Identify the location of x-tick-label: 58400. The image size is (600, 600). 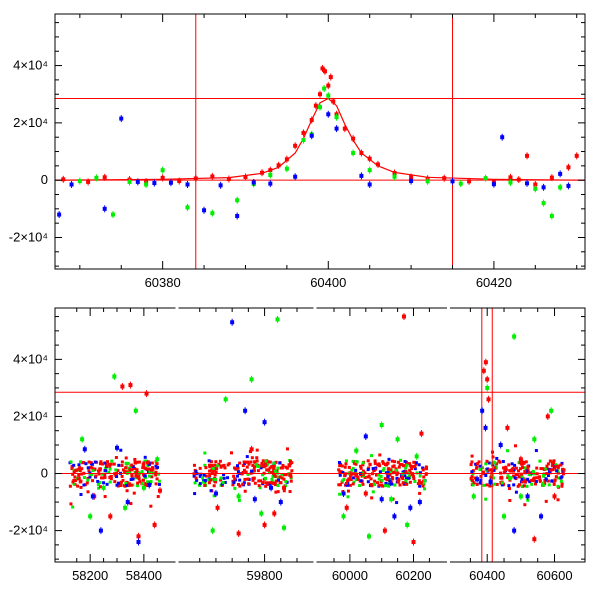
(144, 575).